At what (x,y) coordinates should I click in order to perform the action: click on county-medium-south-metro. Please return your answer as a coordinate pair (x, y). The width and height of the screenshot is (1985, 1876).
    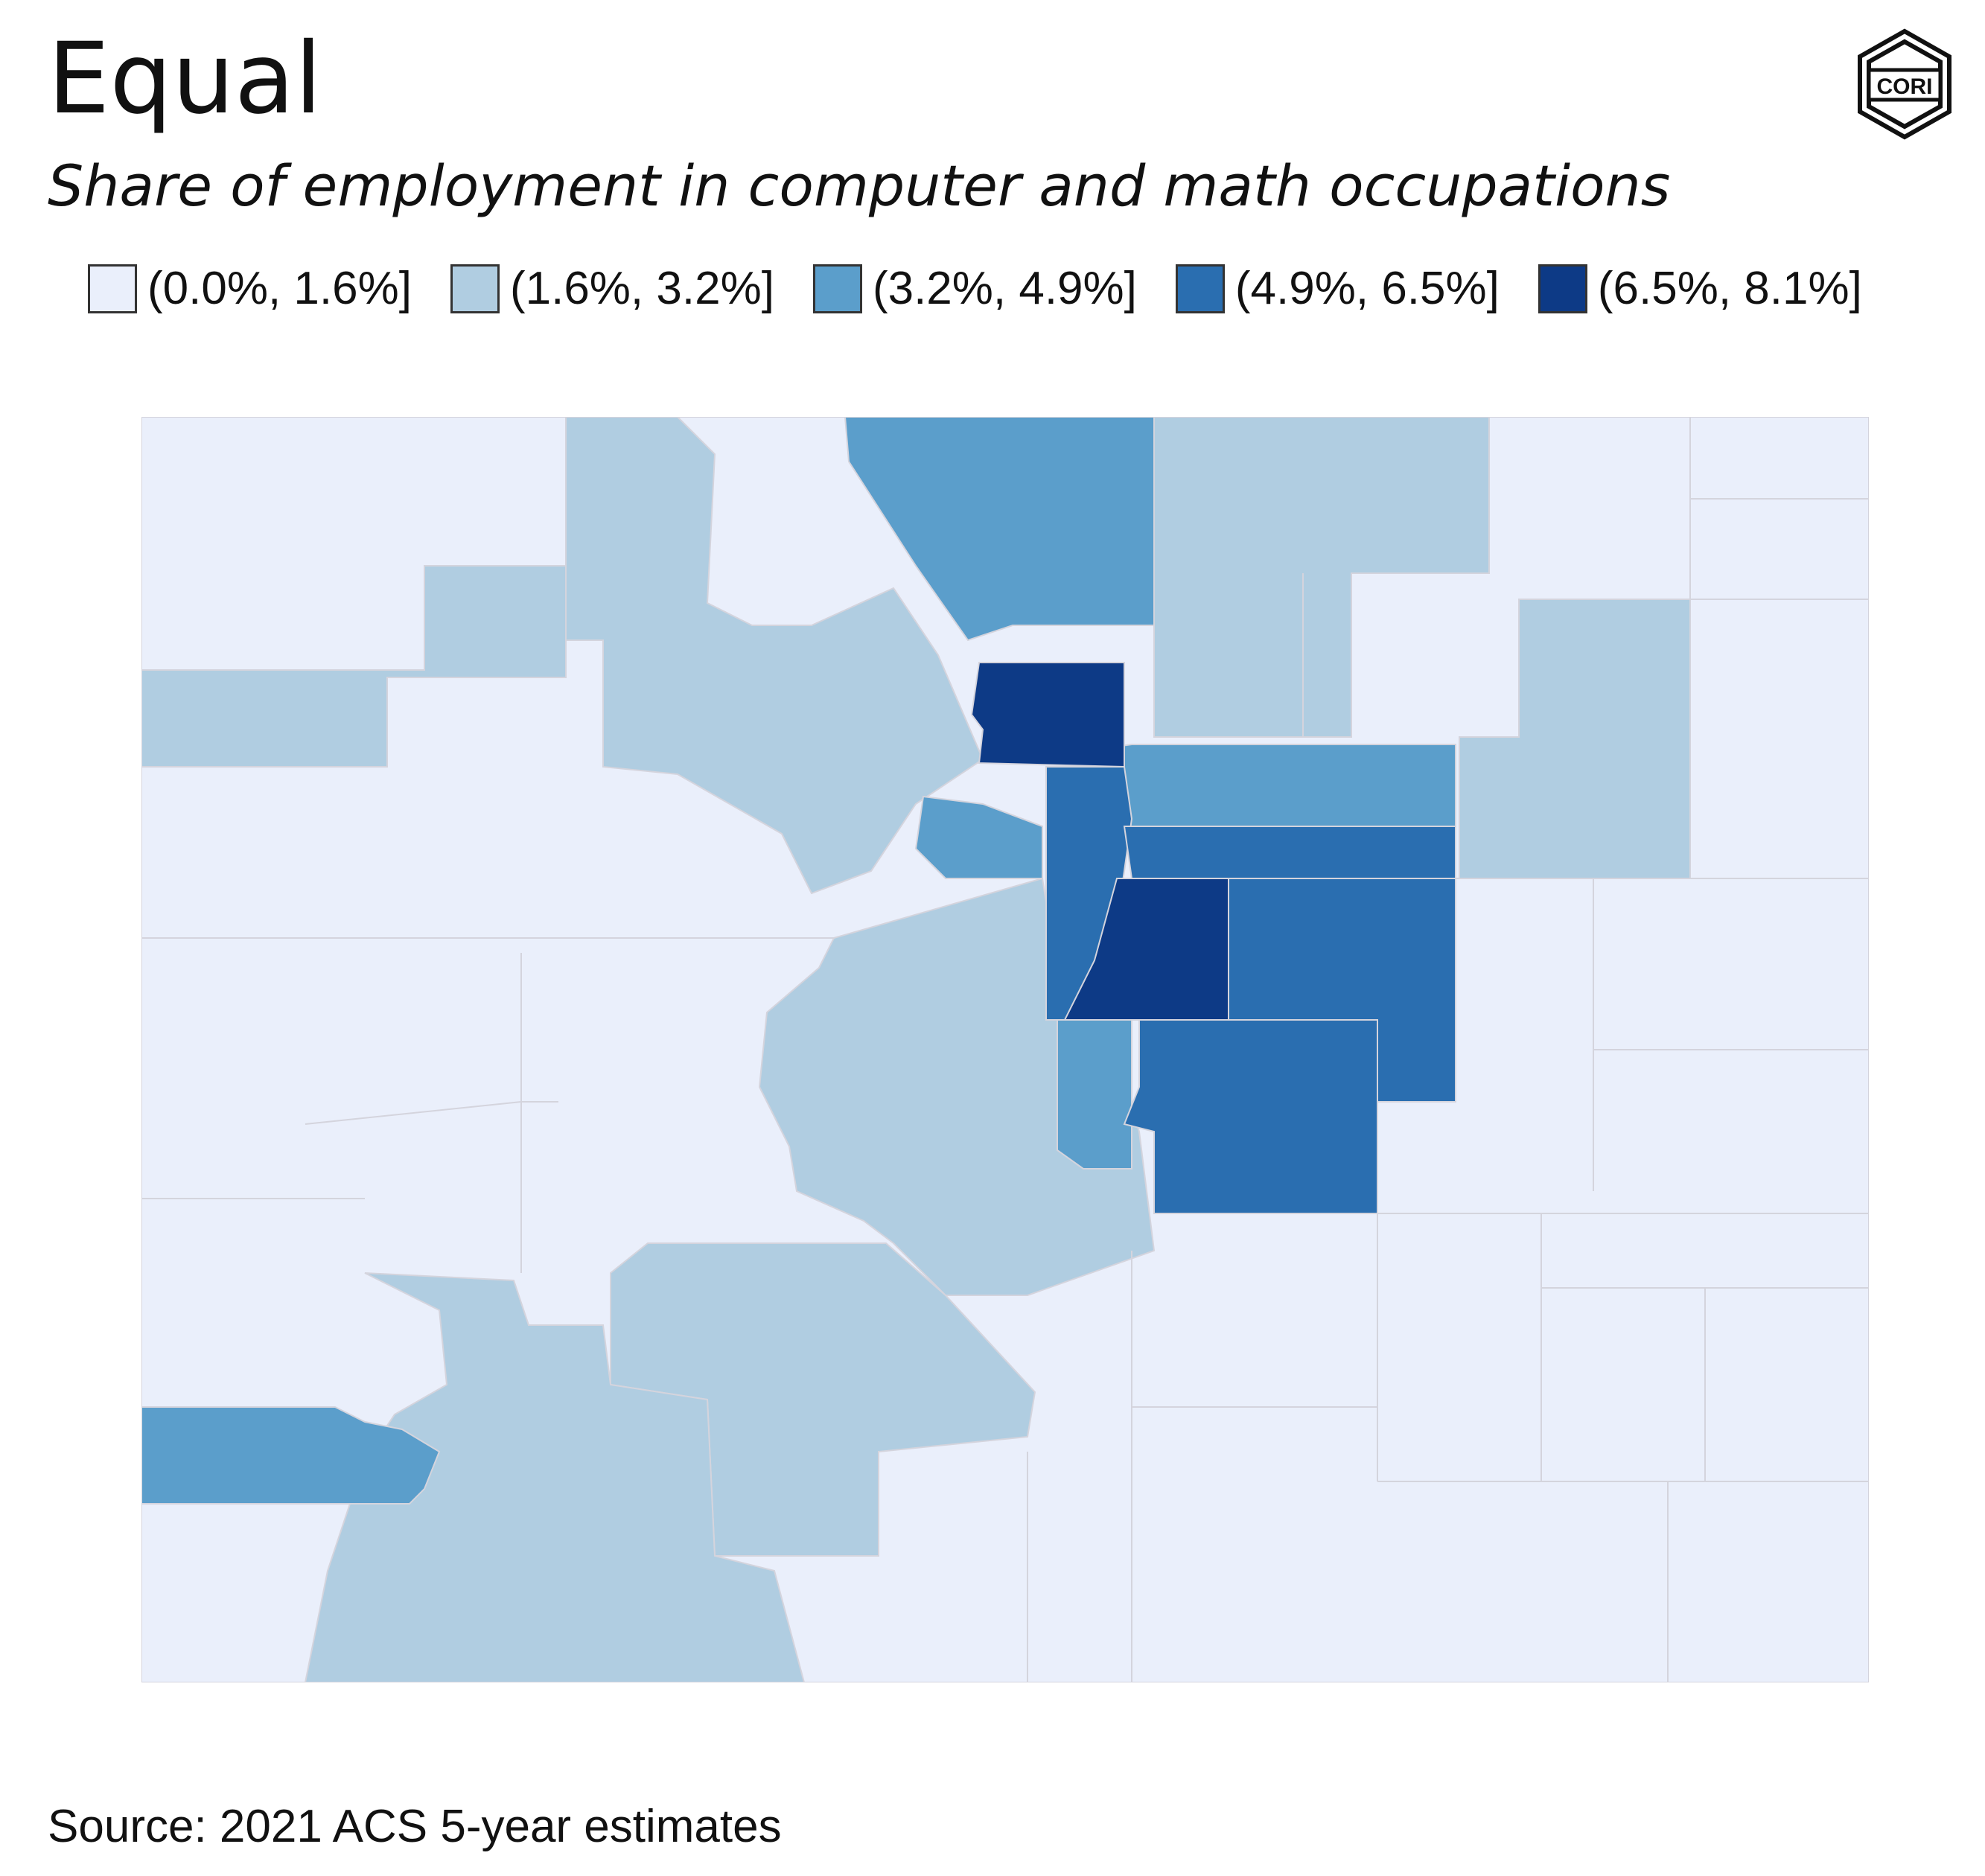
    Looking at the image, I should click on (1094, 1095).